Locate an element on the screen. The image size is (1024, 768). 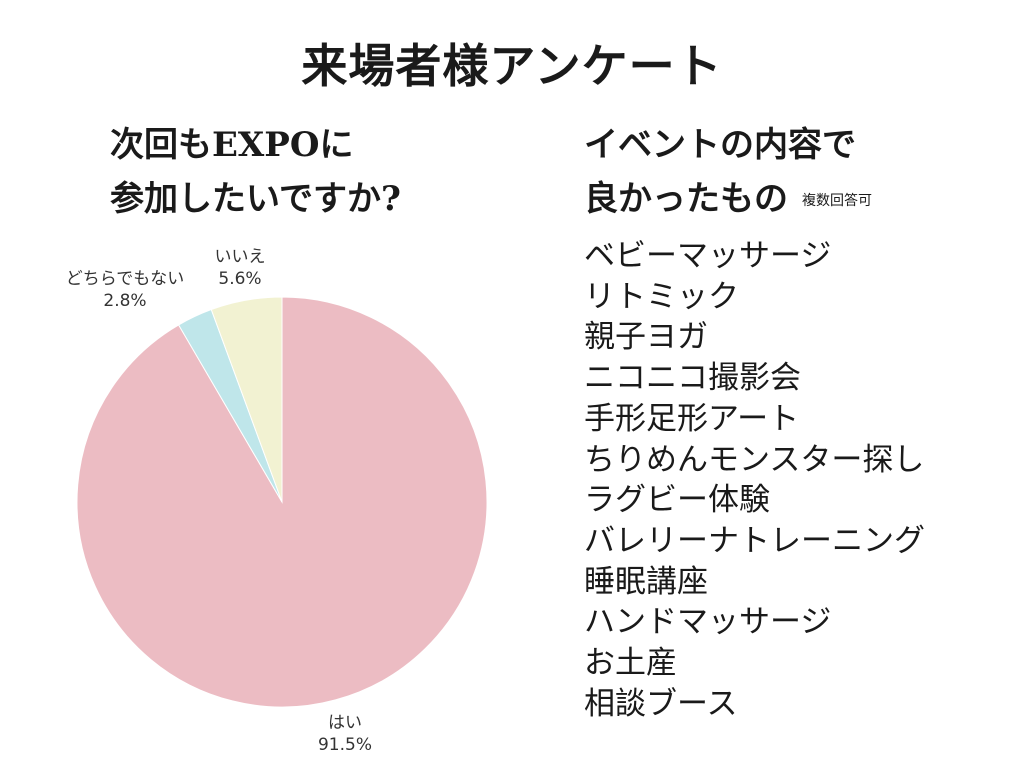
list-item: リトミック is located at coordinates (661, 296).